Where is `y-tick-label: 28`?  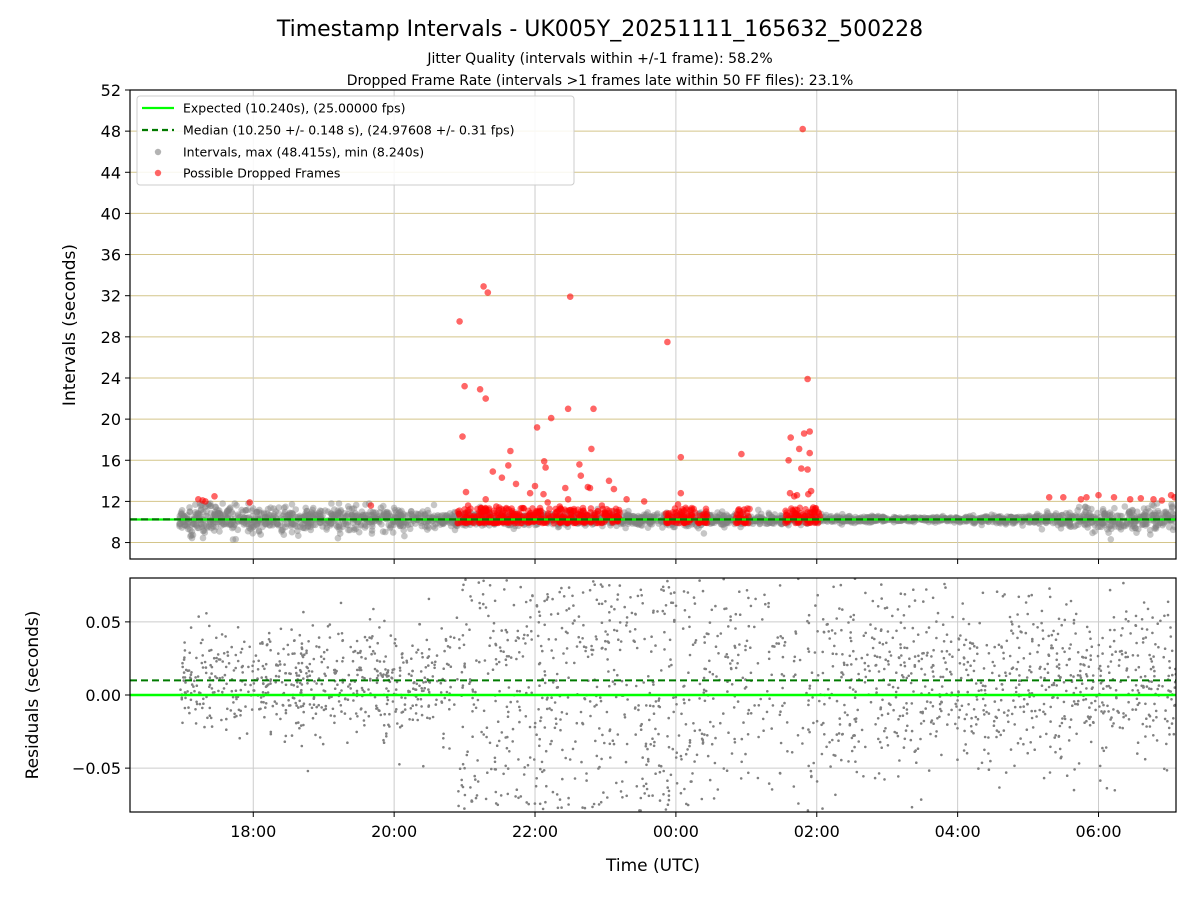
y-tick-label: 28 is located at coordinates (111, 337).